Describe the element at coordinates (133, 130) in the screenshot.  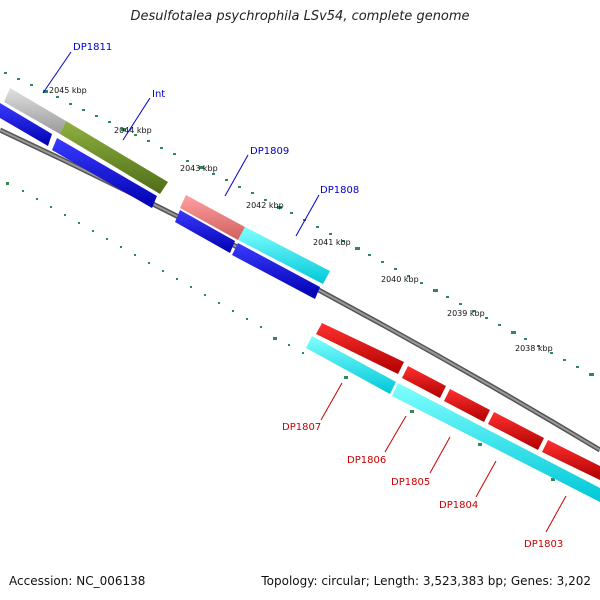
I see `tick-label-2044: 2044 kbp` at that location.